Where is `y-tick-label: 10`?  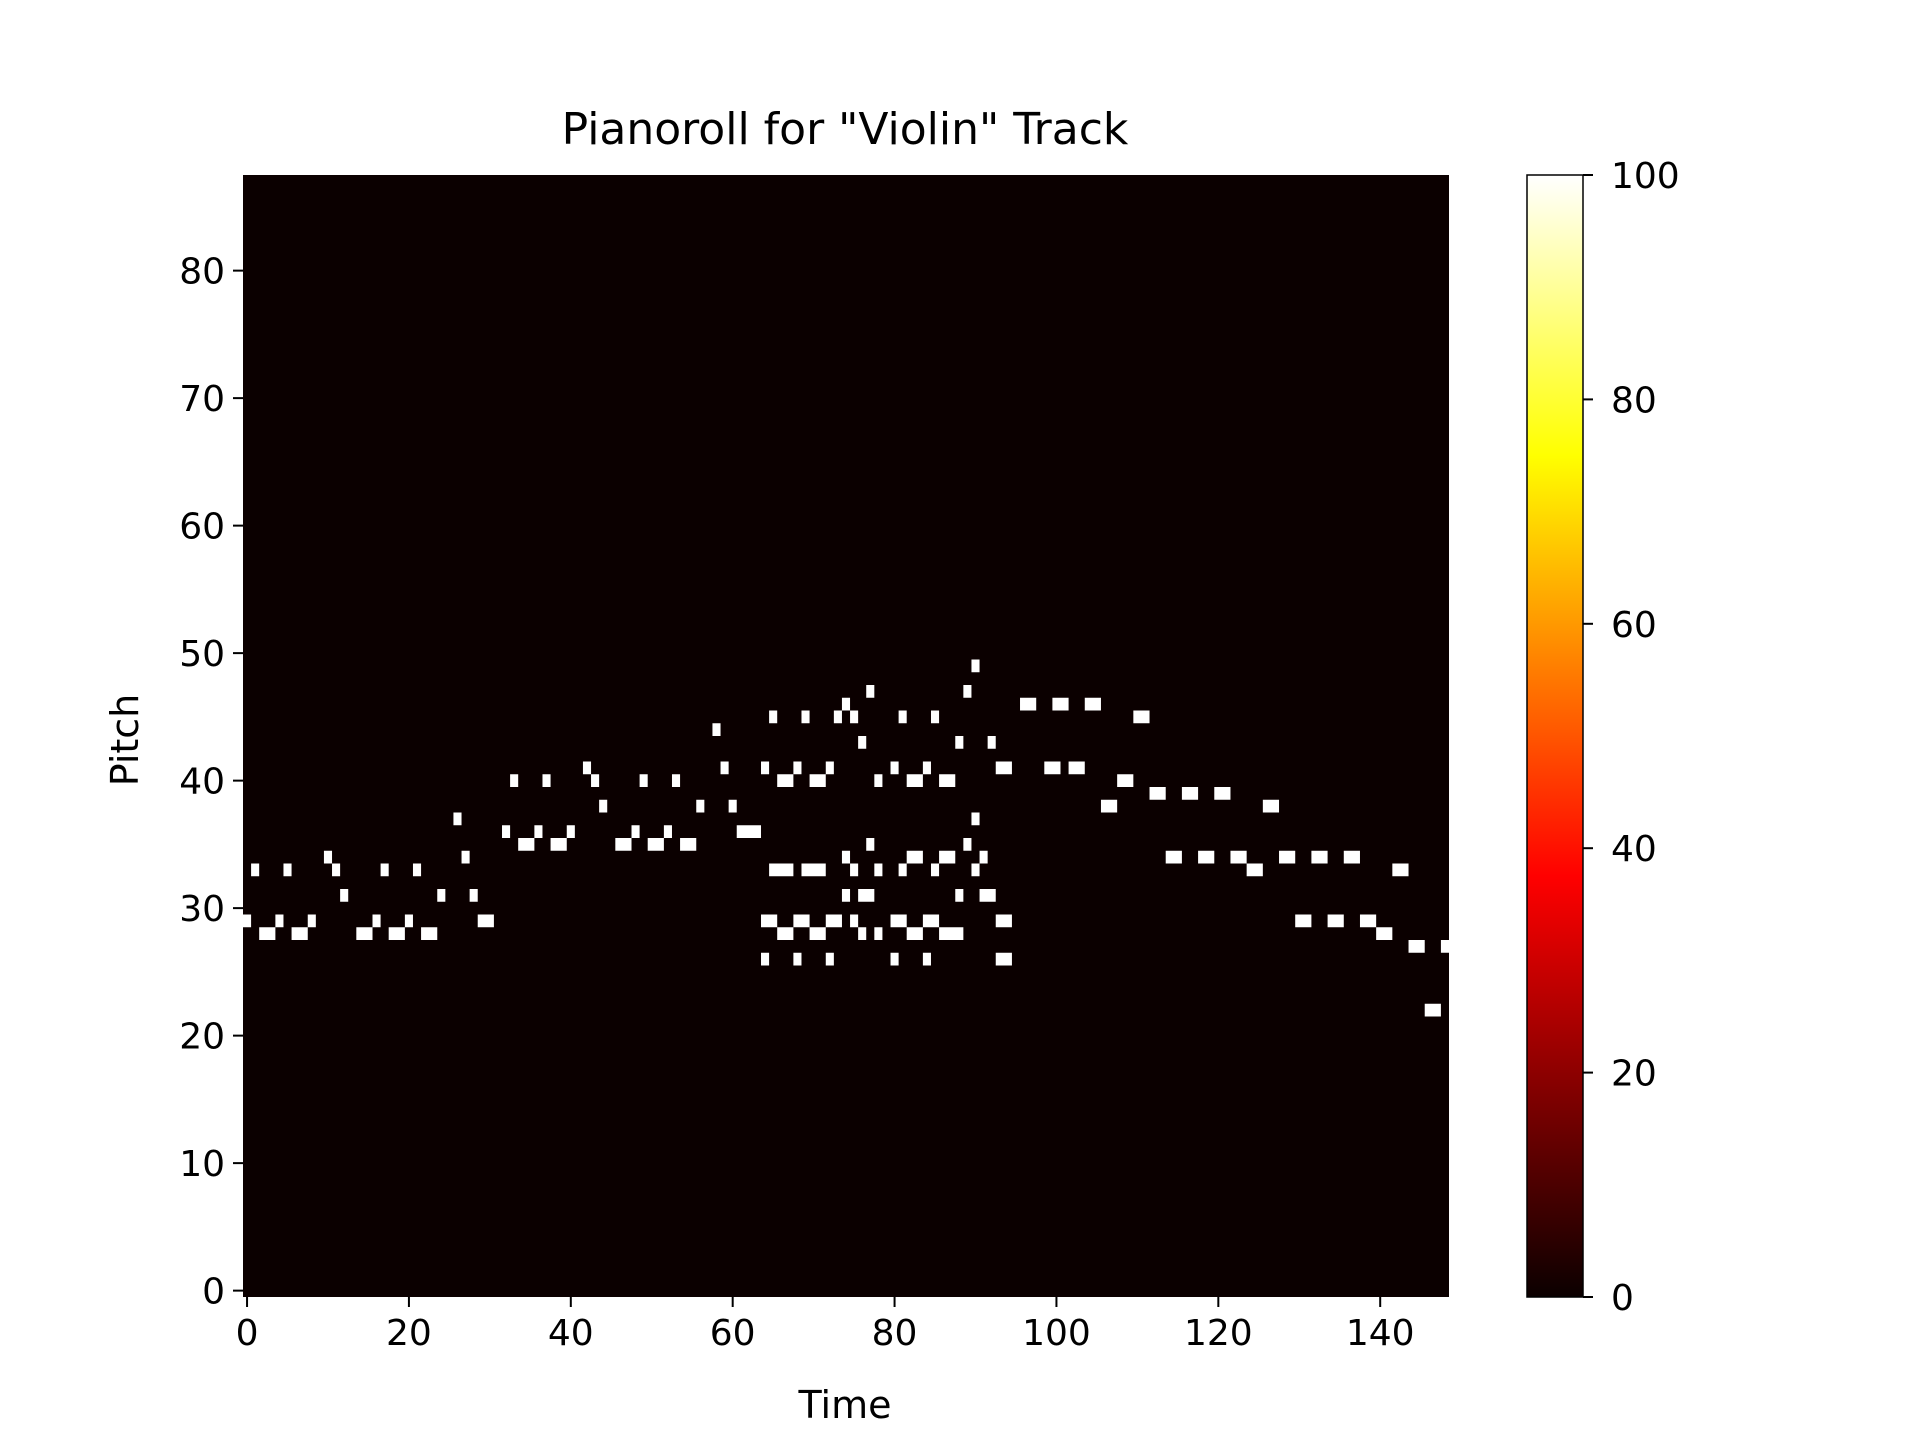 y-tick-label: 10 is located at coordinates (202, 1164).